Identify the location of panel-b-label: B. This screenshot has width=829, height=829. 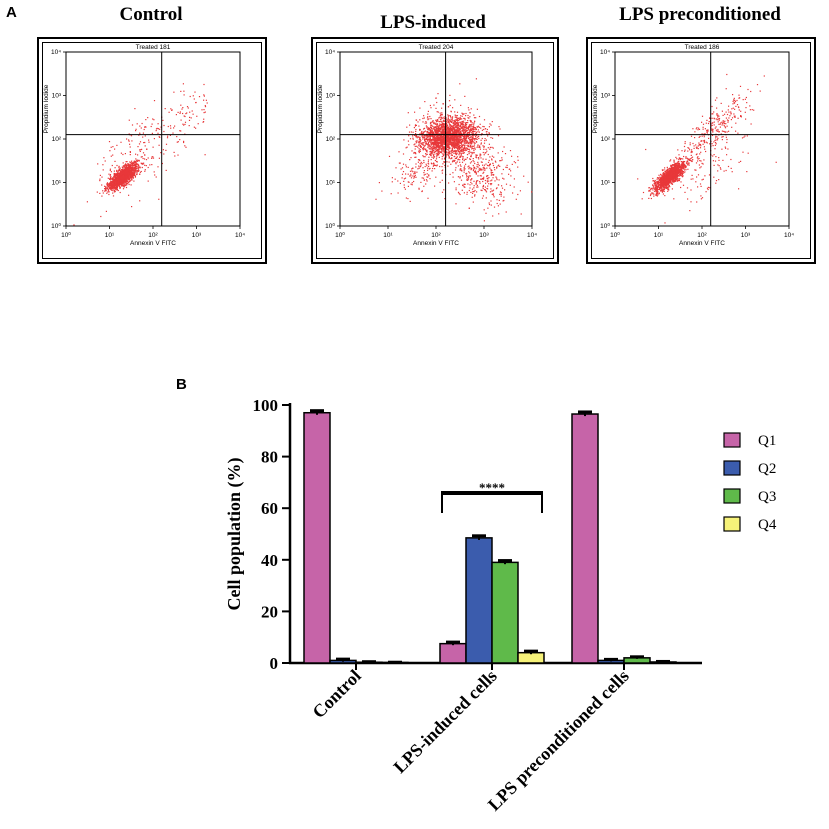
(181, 384).